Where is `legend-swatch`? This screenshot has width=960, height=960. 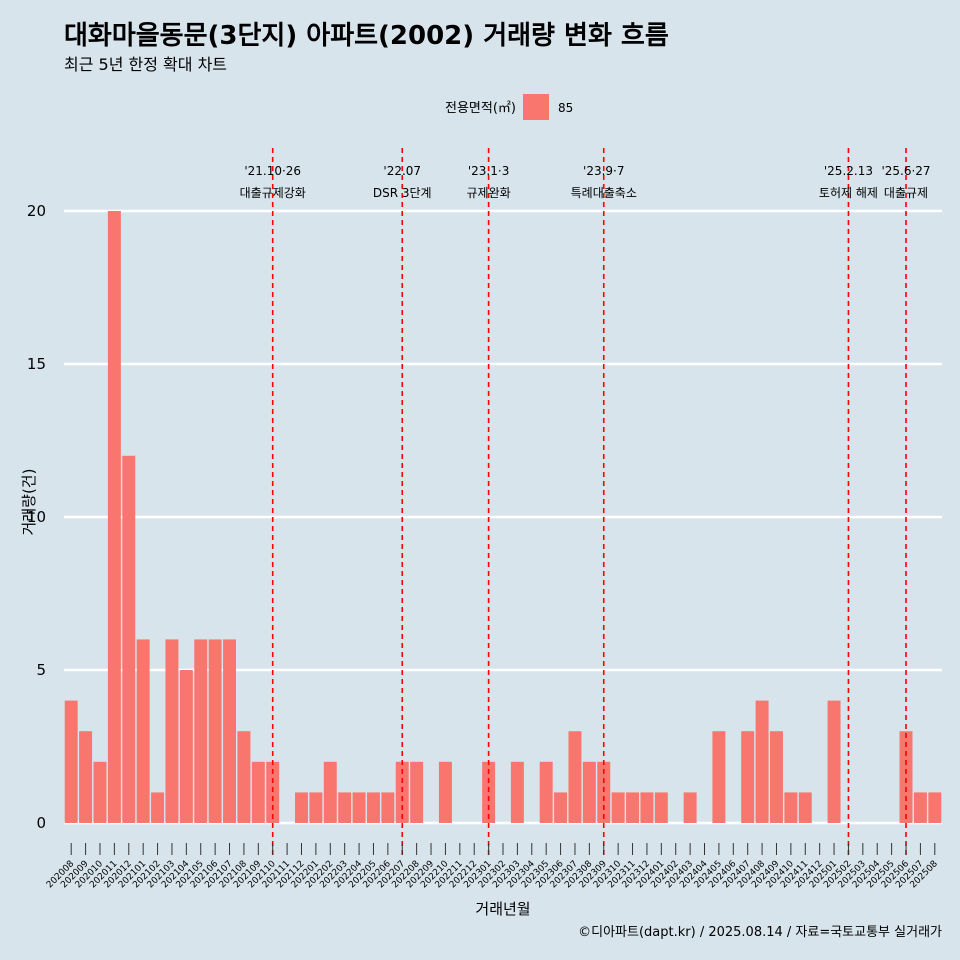
legend-swatch is located at coordinates (536, 107).